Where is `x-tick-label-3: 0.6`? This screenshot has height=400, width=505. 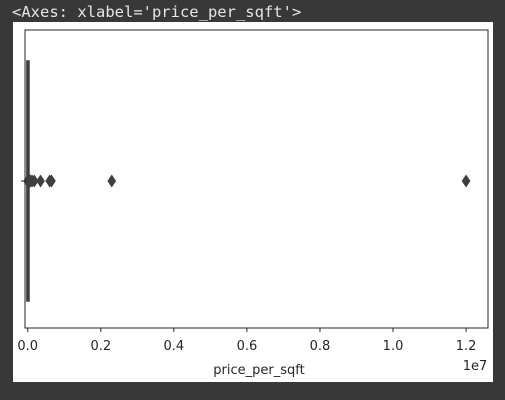 x-tick-label-3: 0.6 is located at coordinates (247, 346).